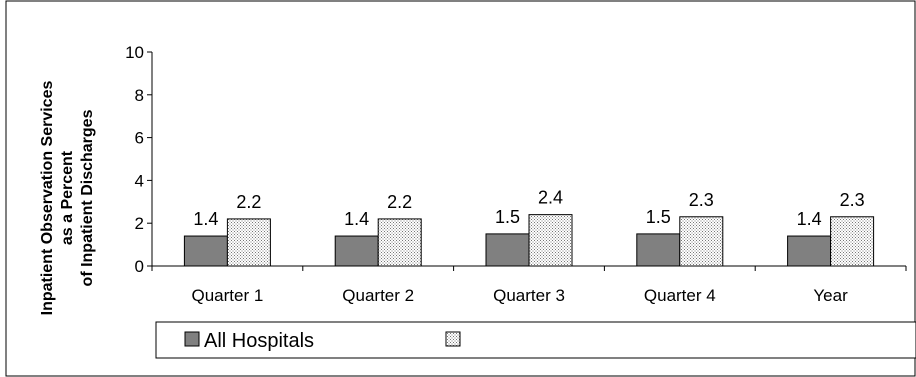 The image size is (916, 377). Describe the element at coordinates (87, 197) in the screenshot. I see `y-axis-title-line-3: of Inpatient Discharges` at that location.